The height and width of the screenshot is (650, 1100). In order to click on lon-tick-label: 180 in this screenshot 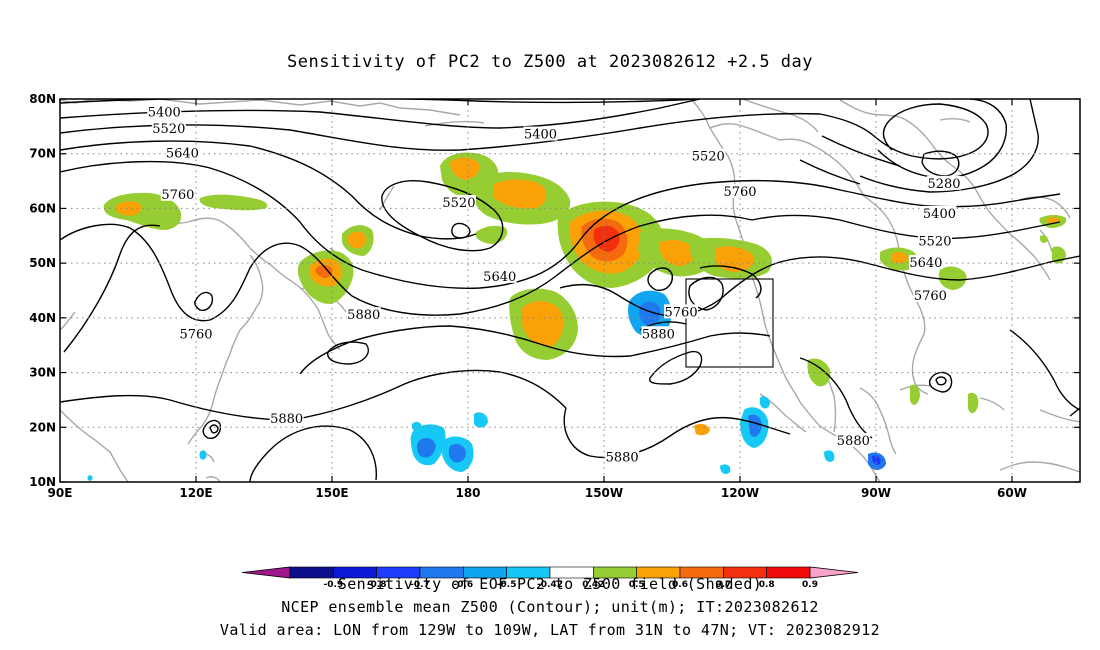, I will do `click(467, 493)`.